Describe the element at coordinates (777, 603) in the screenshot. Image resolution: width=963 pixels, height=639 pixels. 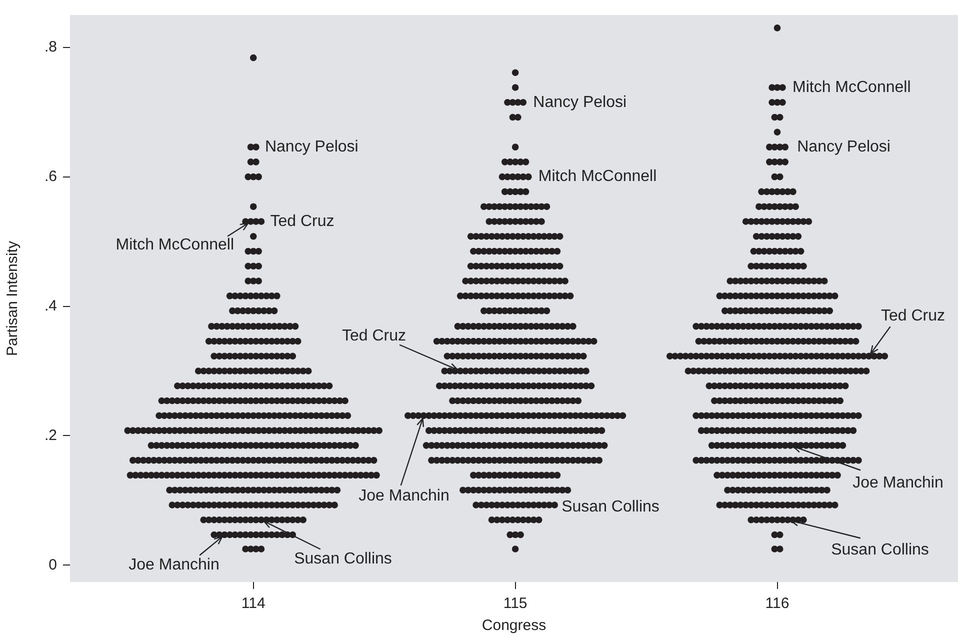
I see `x-tick-label: 116` at that location.